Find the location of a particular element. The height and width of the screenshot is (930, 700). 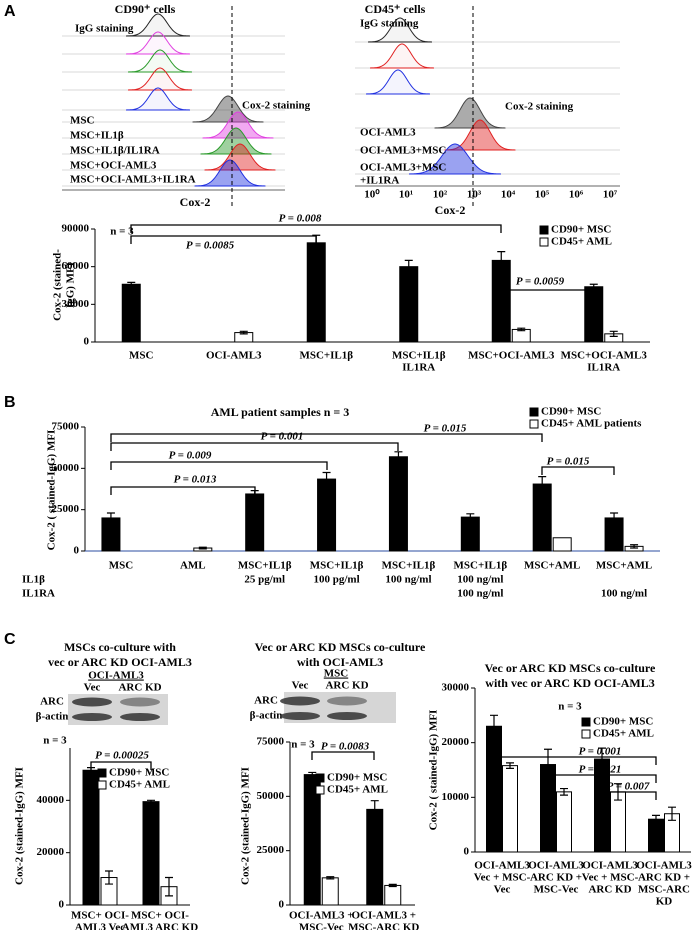

flow-title: CD45⁺ cells is located at coordinates (395, 9).